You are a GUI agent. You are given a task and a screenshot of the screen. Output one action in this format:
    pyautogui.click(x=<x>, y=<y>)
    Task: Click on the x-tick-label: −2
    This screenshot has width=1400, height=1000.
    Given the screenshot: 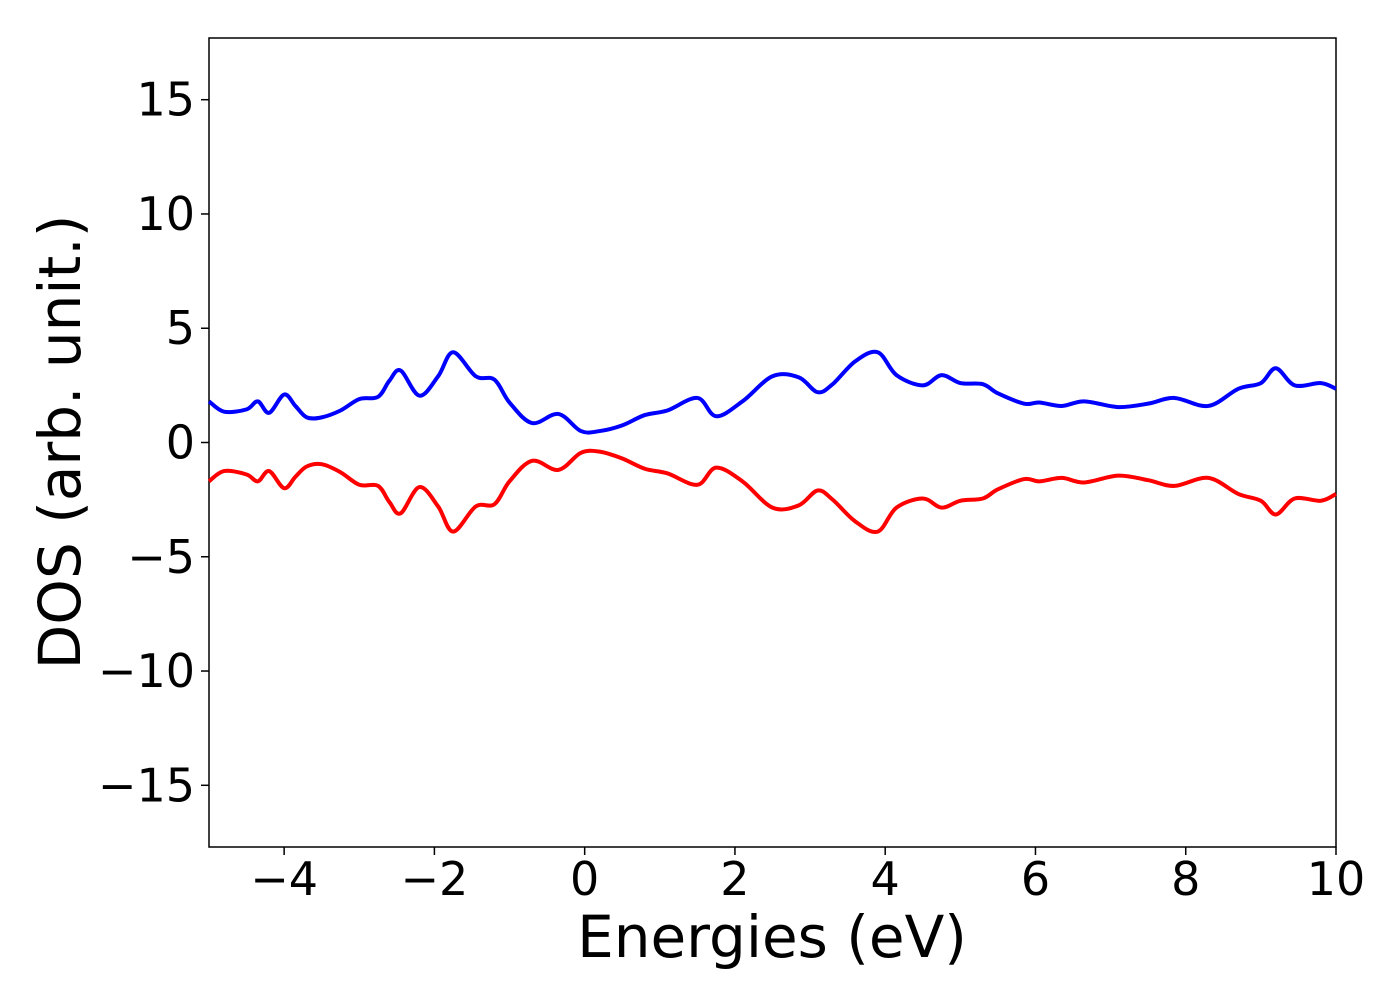 What is the action you would take?
    pyautogui.click(x=434, y=879)
    